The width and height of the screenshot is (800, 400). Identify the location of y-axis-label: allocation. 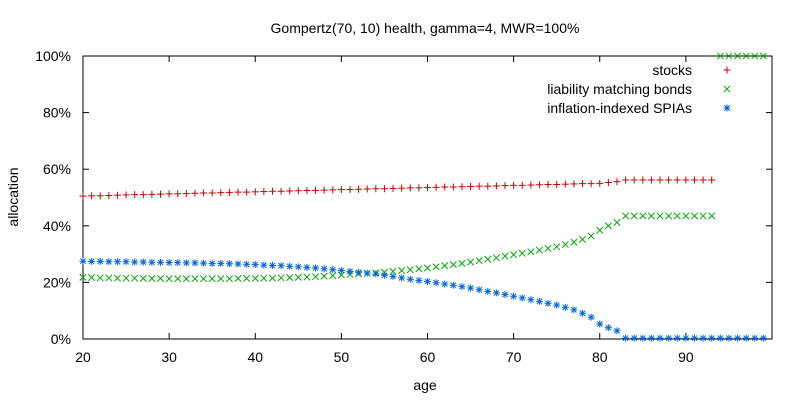
(13, 196).